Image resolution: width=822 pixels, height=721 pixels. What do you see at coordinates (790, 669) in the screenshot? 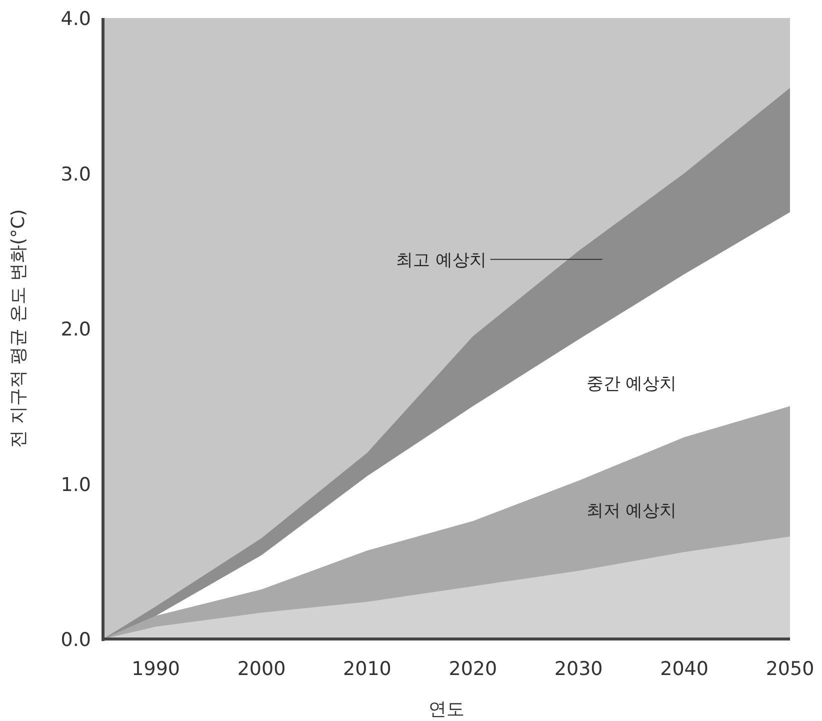
I see `x-tick-label: 2050` at bounding box center [790, 669].